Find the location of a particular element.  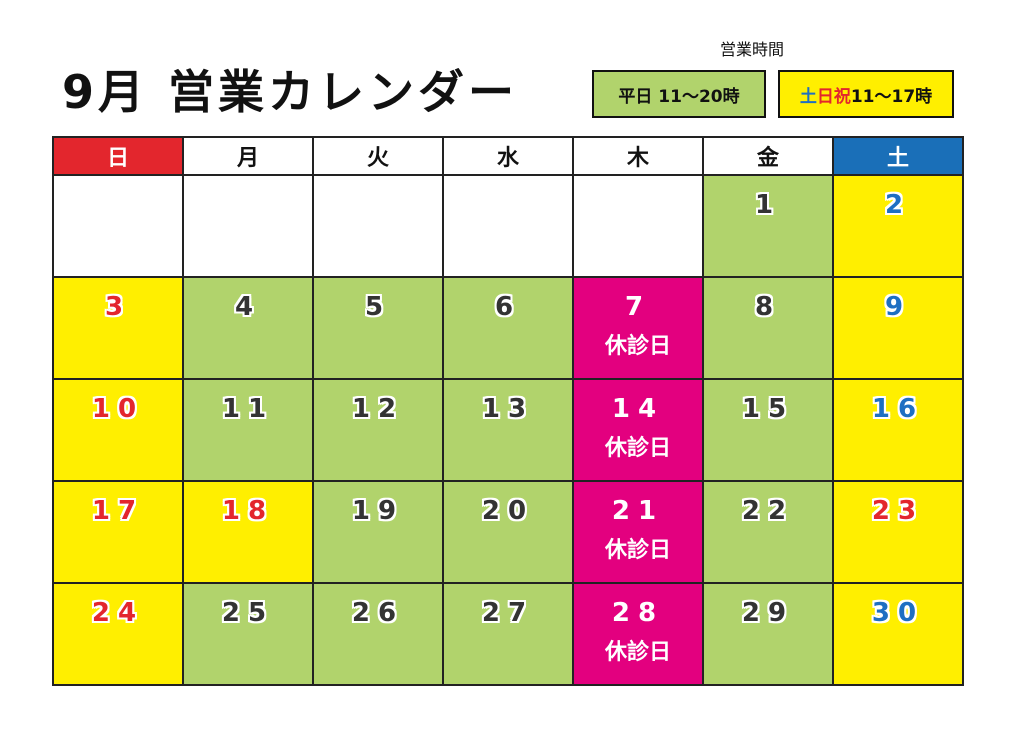

calendar-day-cell: 7 休診日 is located at coordinates (638, 328).